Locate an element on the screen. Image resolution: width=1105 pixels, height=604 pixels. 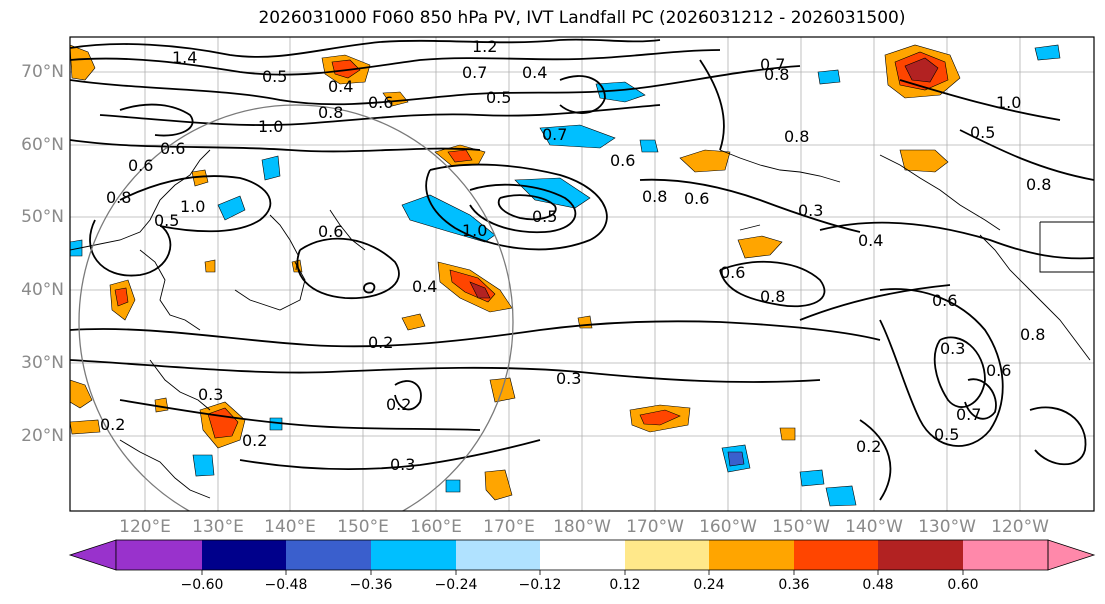
colorbar-outline is located at coordinates (582, 555).